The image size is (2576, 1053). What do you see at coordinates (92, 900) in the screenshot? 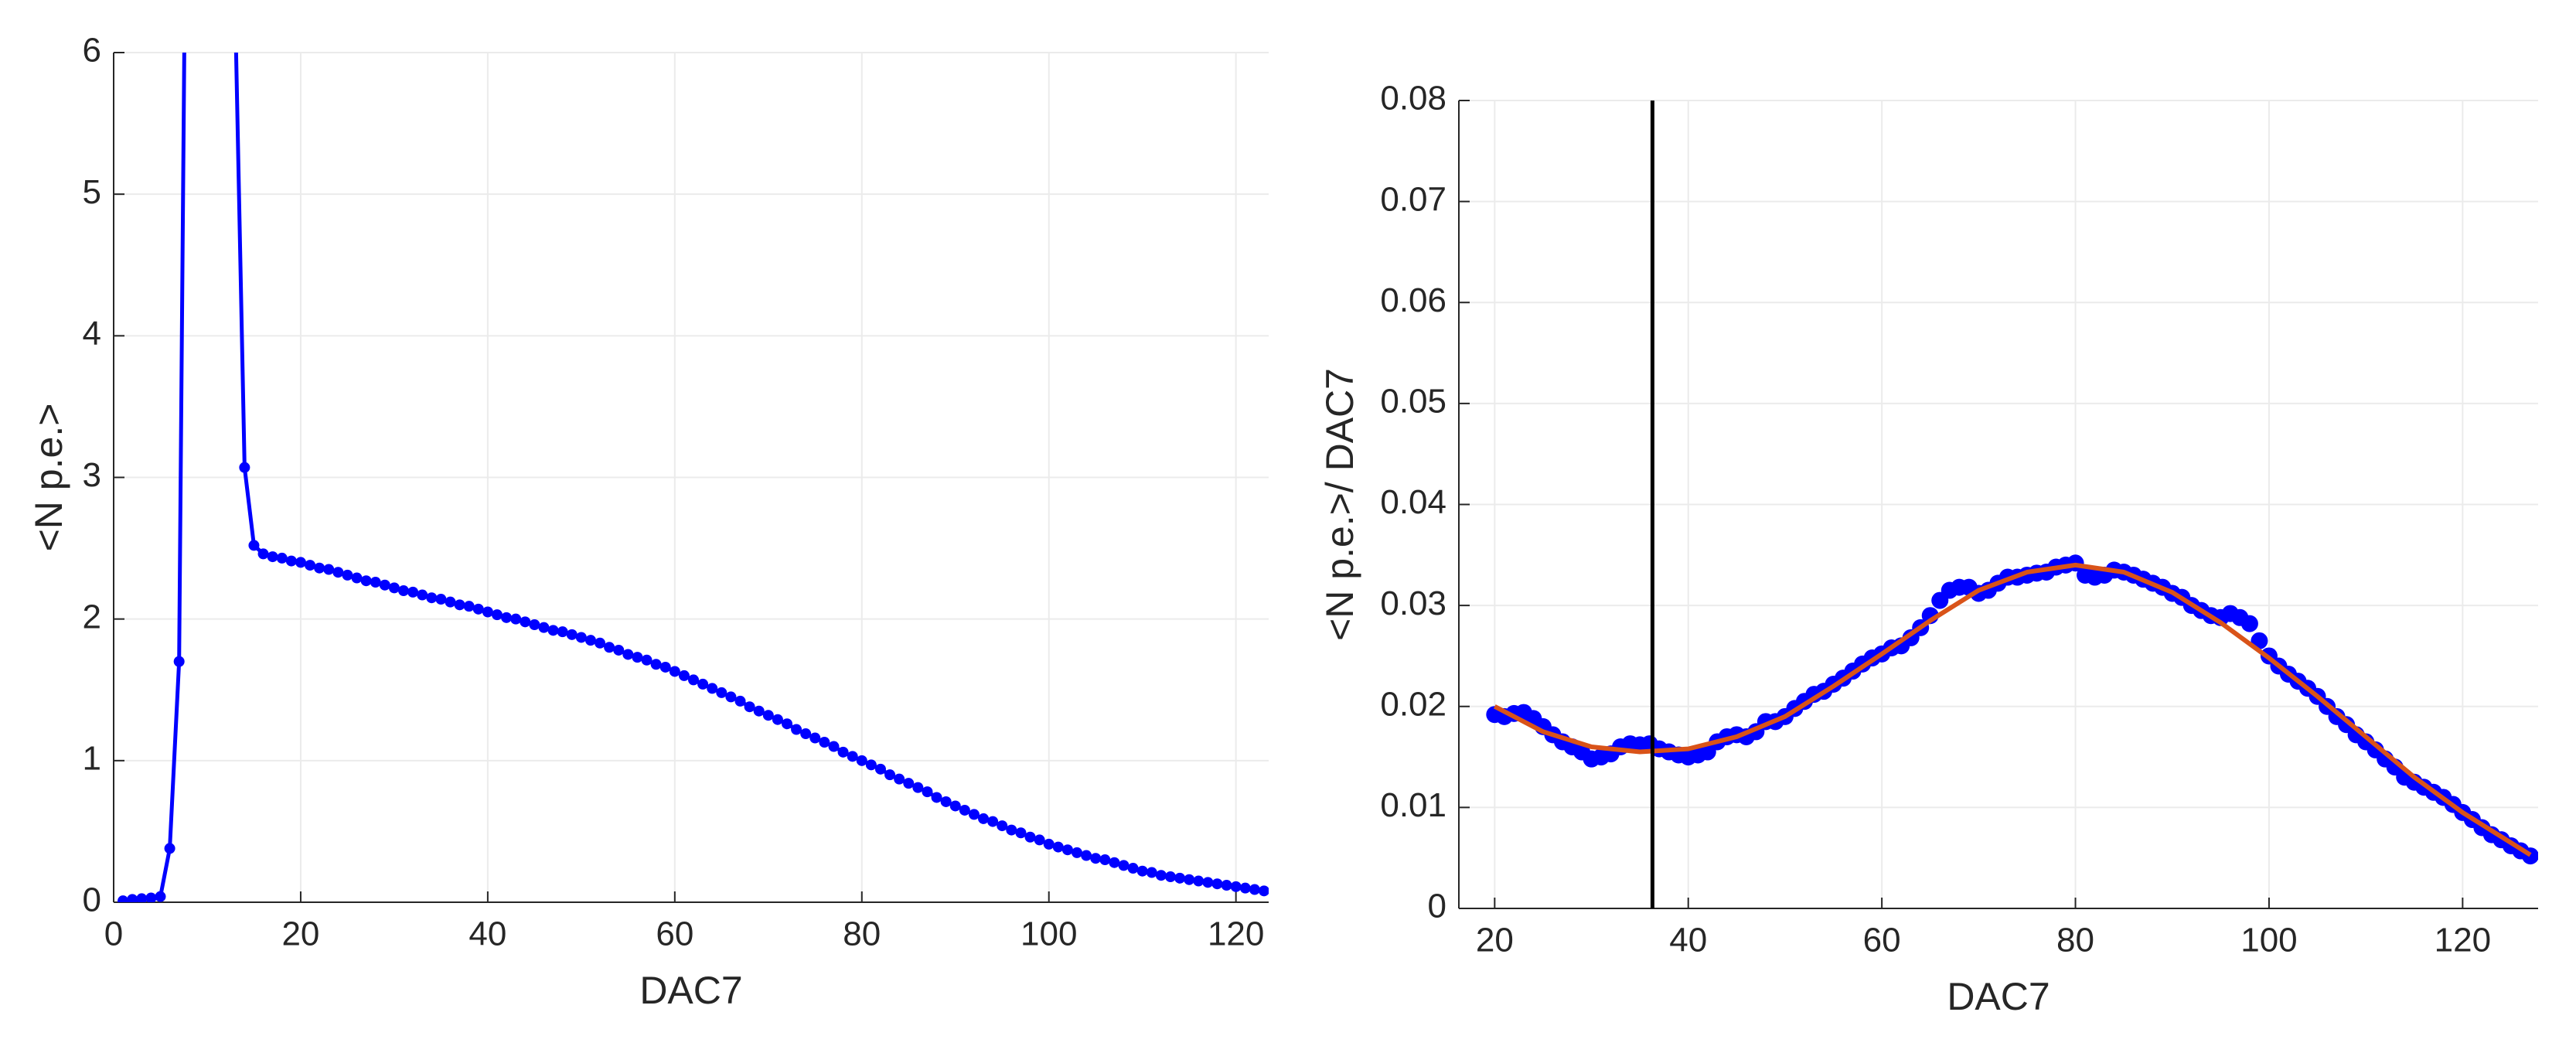
I see `y-tick-label: 0` at bounding box center [92, 900].